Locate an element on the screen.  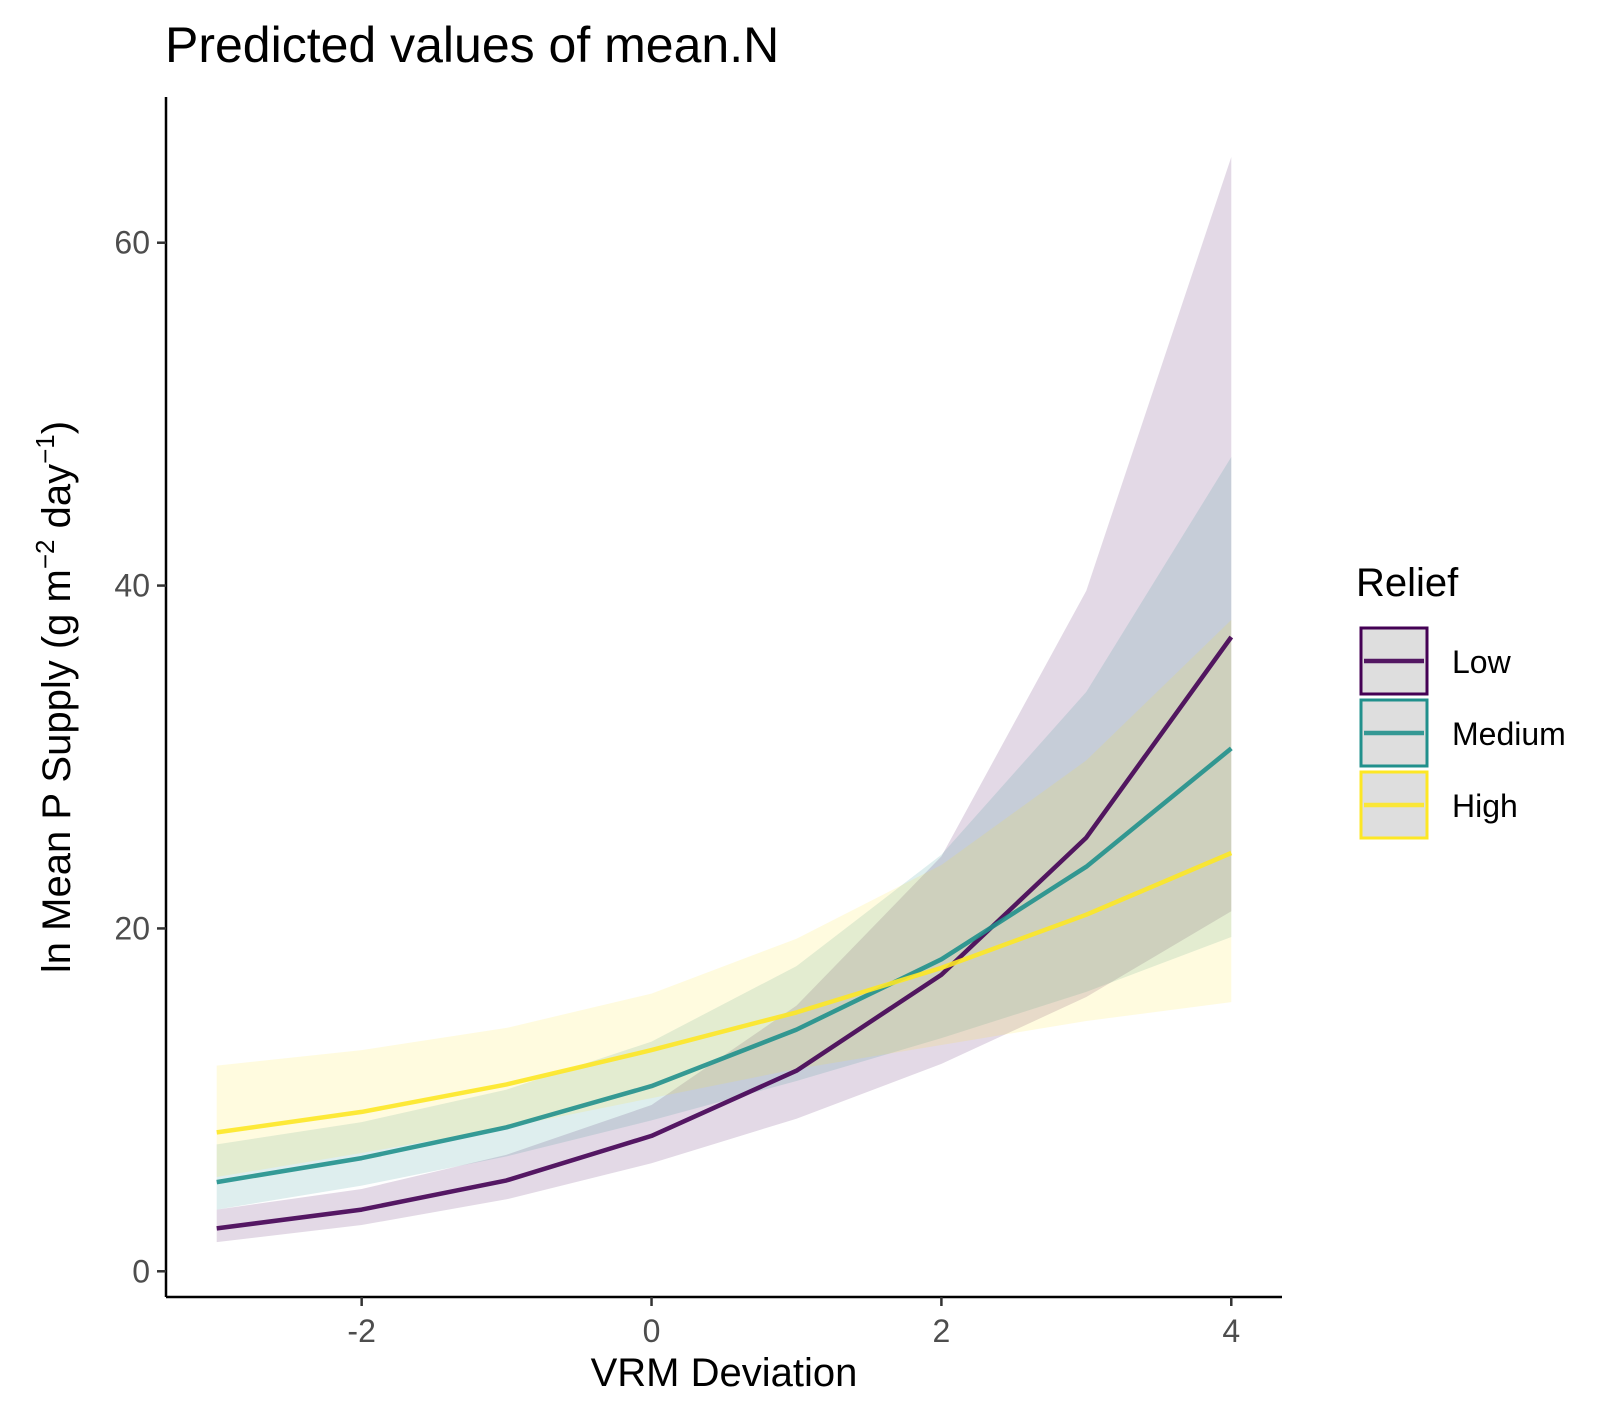
x-tick-label: 4 is located at coordinates (1231, 1331).